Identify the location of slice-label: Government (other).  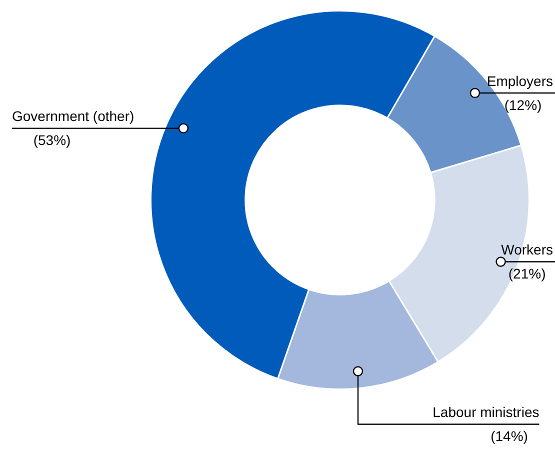
(73, 116).